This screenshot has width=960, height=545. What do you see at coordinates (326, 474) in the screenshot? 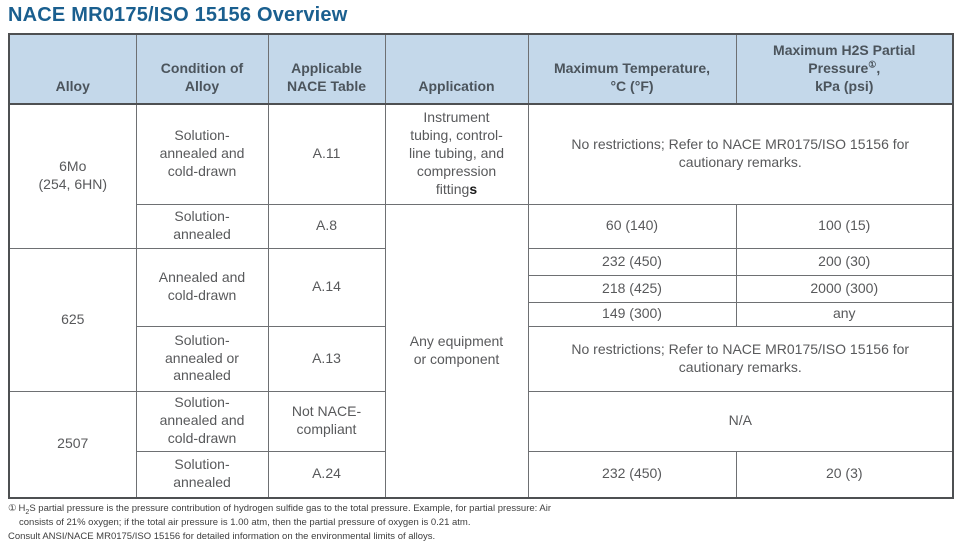
I see `cell-nace-table: A.24` at bounding box center [326, 474].